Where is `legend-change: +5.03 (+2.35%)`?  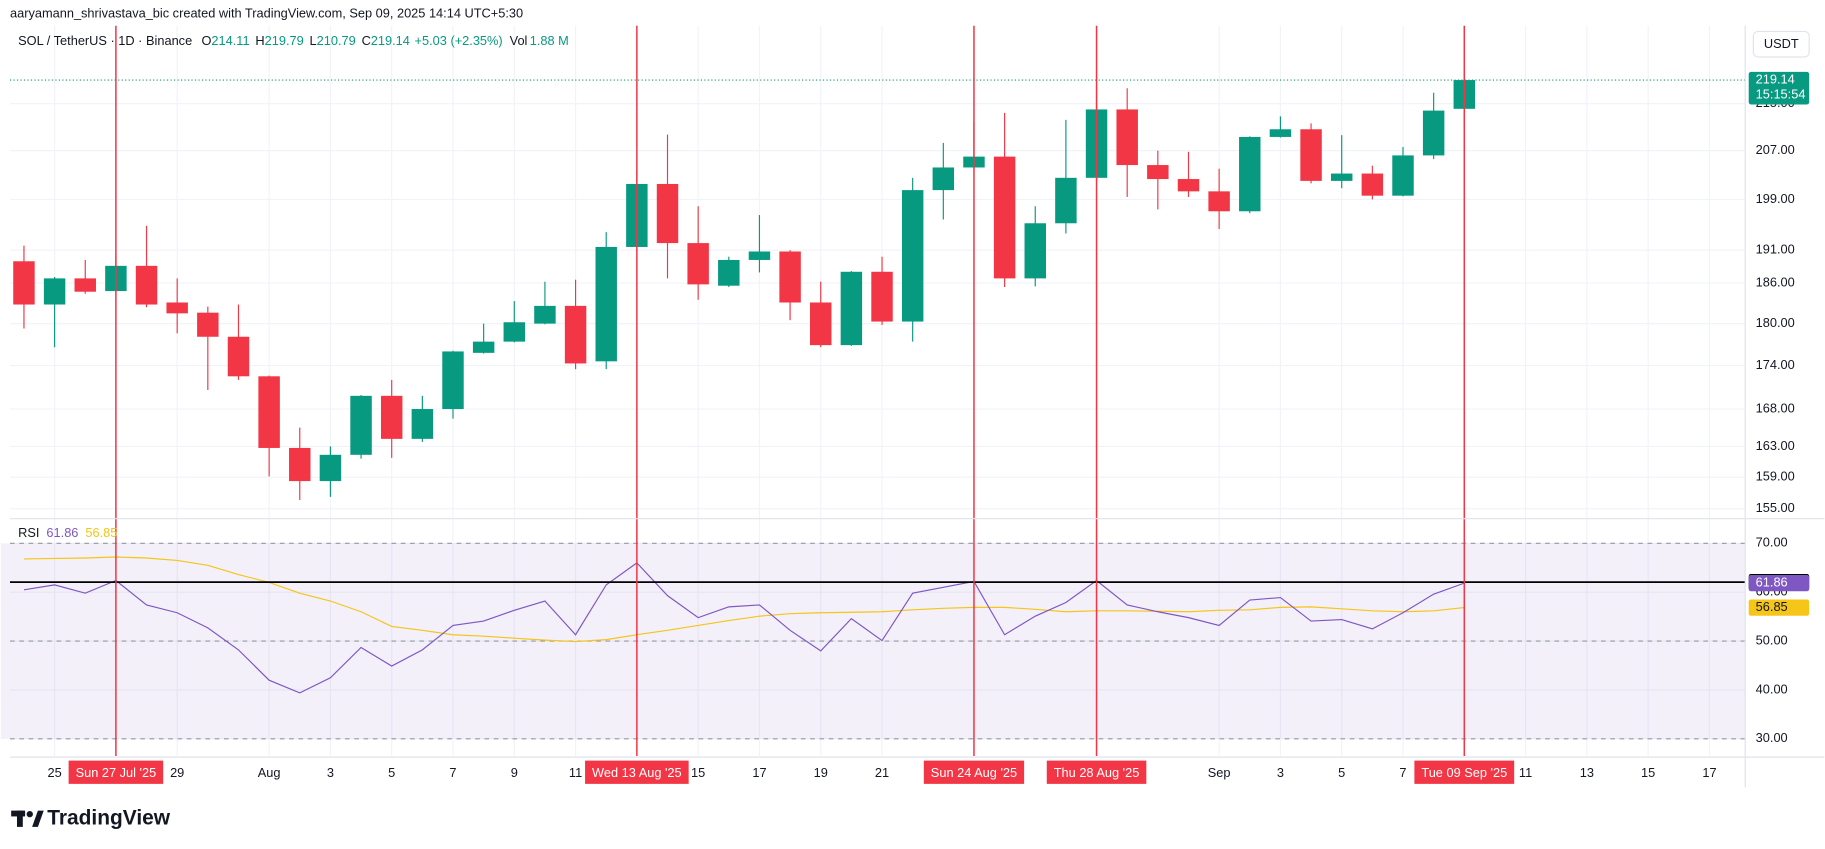
legend-change: +5.03 (+2.35%) is located at coordinates (459, 40).